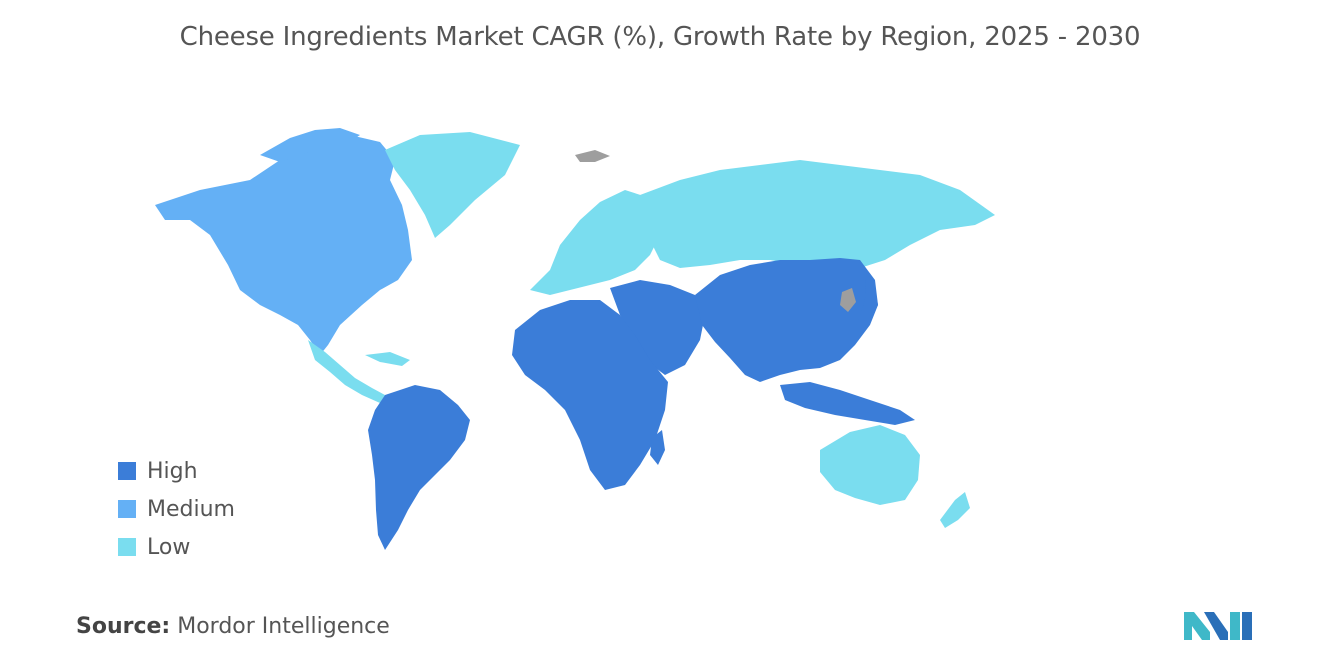 The image size is (1320, 665). What do you see at coordinates (870, 465) in the screenshot?
I see `region-australia` at bounding box center [870, 465].